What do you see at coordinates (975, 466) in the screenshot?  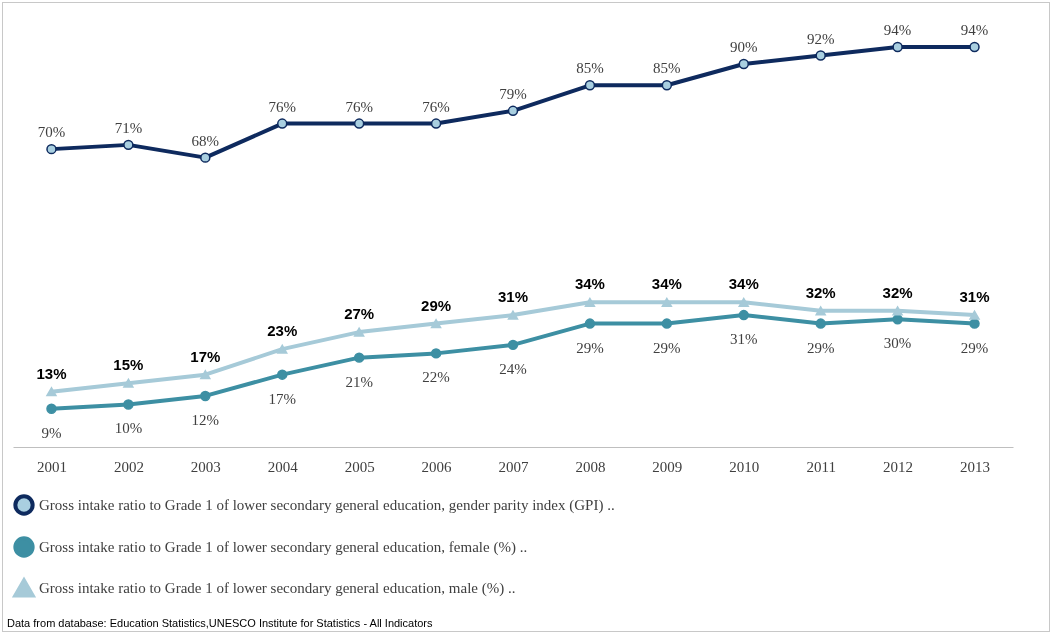 I see `x-tick-label: 2013` at bounding box center [975, 466].